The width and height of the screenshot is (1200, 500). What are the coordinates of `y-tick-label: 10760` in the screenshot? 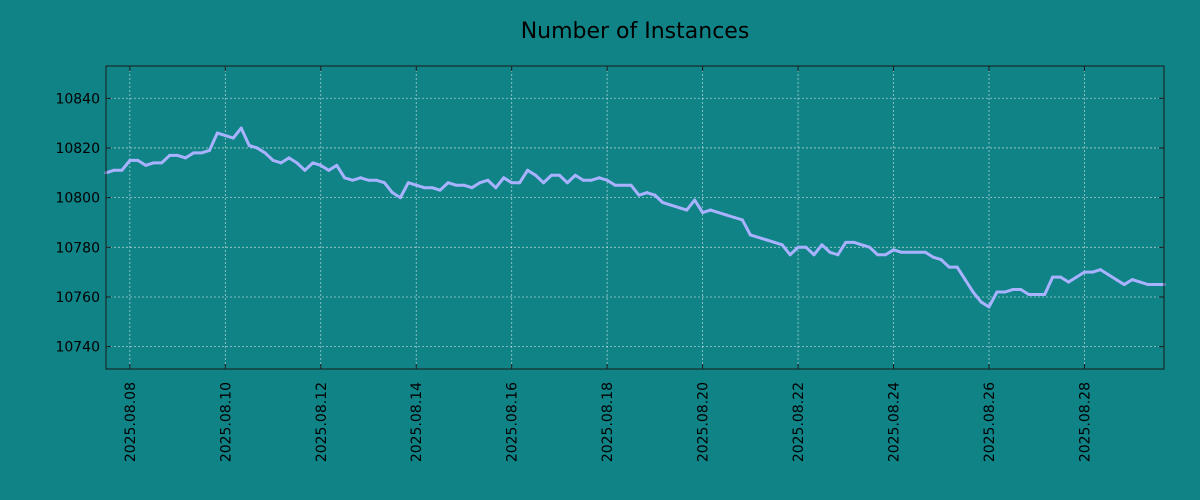 It's located at (77, 298).